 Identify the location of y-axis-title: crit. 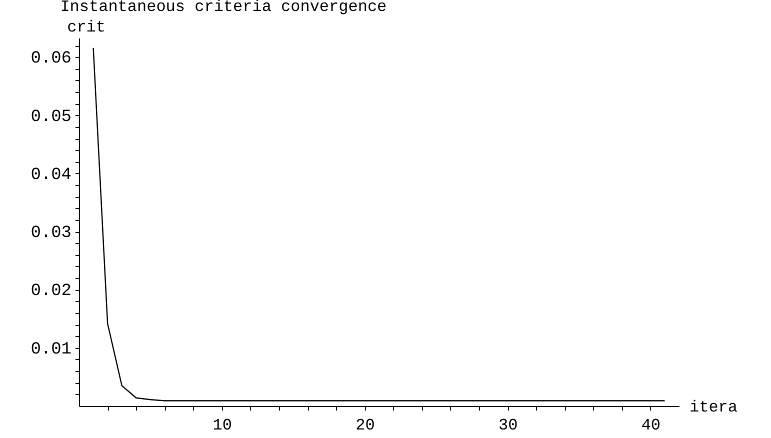
(86, 27).